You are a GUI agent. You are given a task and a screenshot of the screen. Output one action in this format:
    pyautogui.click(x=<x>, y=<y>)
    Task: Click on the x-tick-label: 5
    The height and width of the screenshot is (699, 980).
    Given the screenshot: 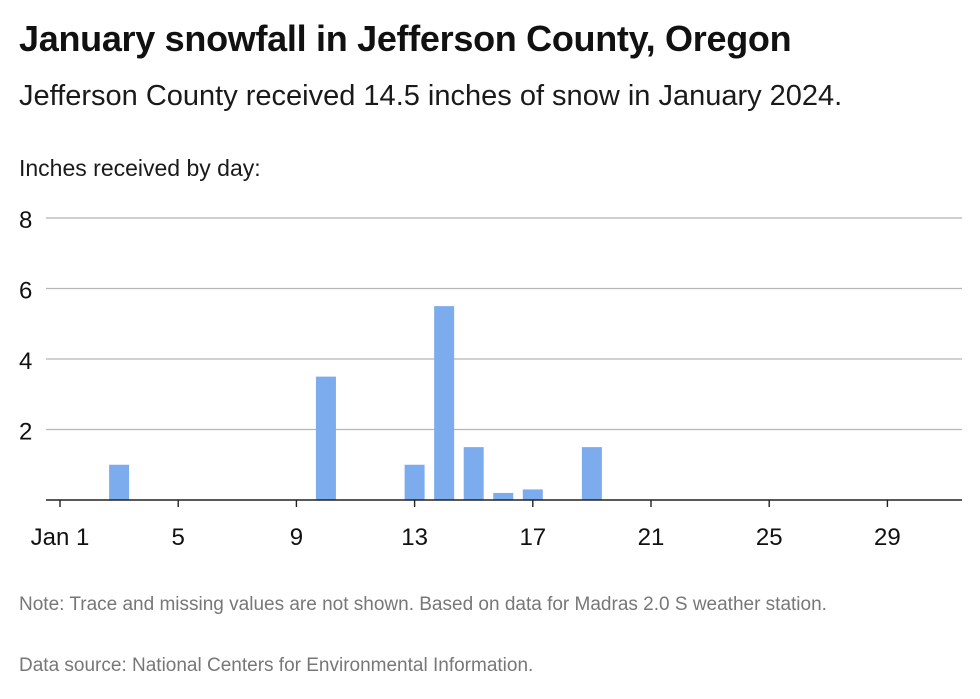 What is the action you would take?
    pyautogui.click(x=178, y=537)
    